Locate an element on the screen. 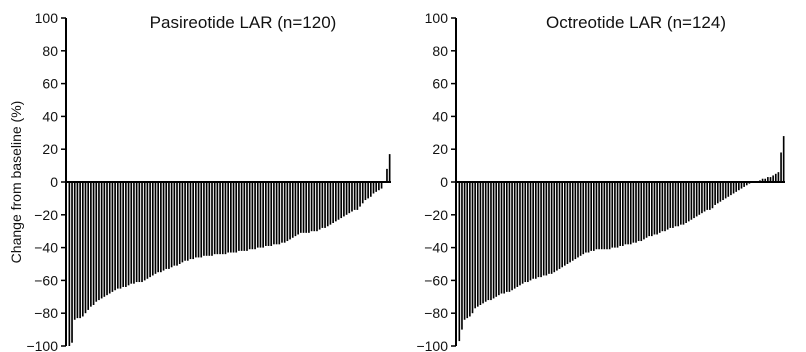 This screenshot has width=806, height=352. y-tick-label: −40 is located at coordinates (46, 248).